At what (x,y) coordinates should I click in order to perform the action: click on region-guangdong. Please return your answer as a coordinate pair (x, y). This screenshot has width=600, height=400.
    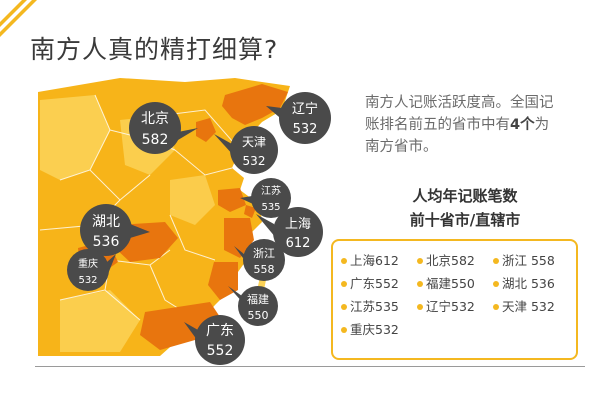
    Looking at the image, I should click on (181, 326).